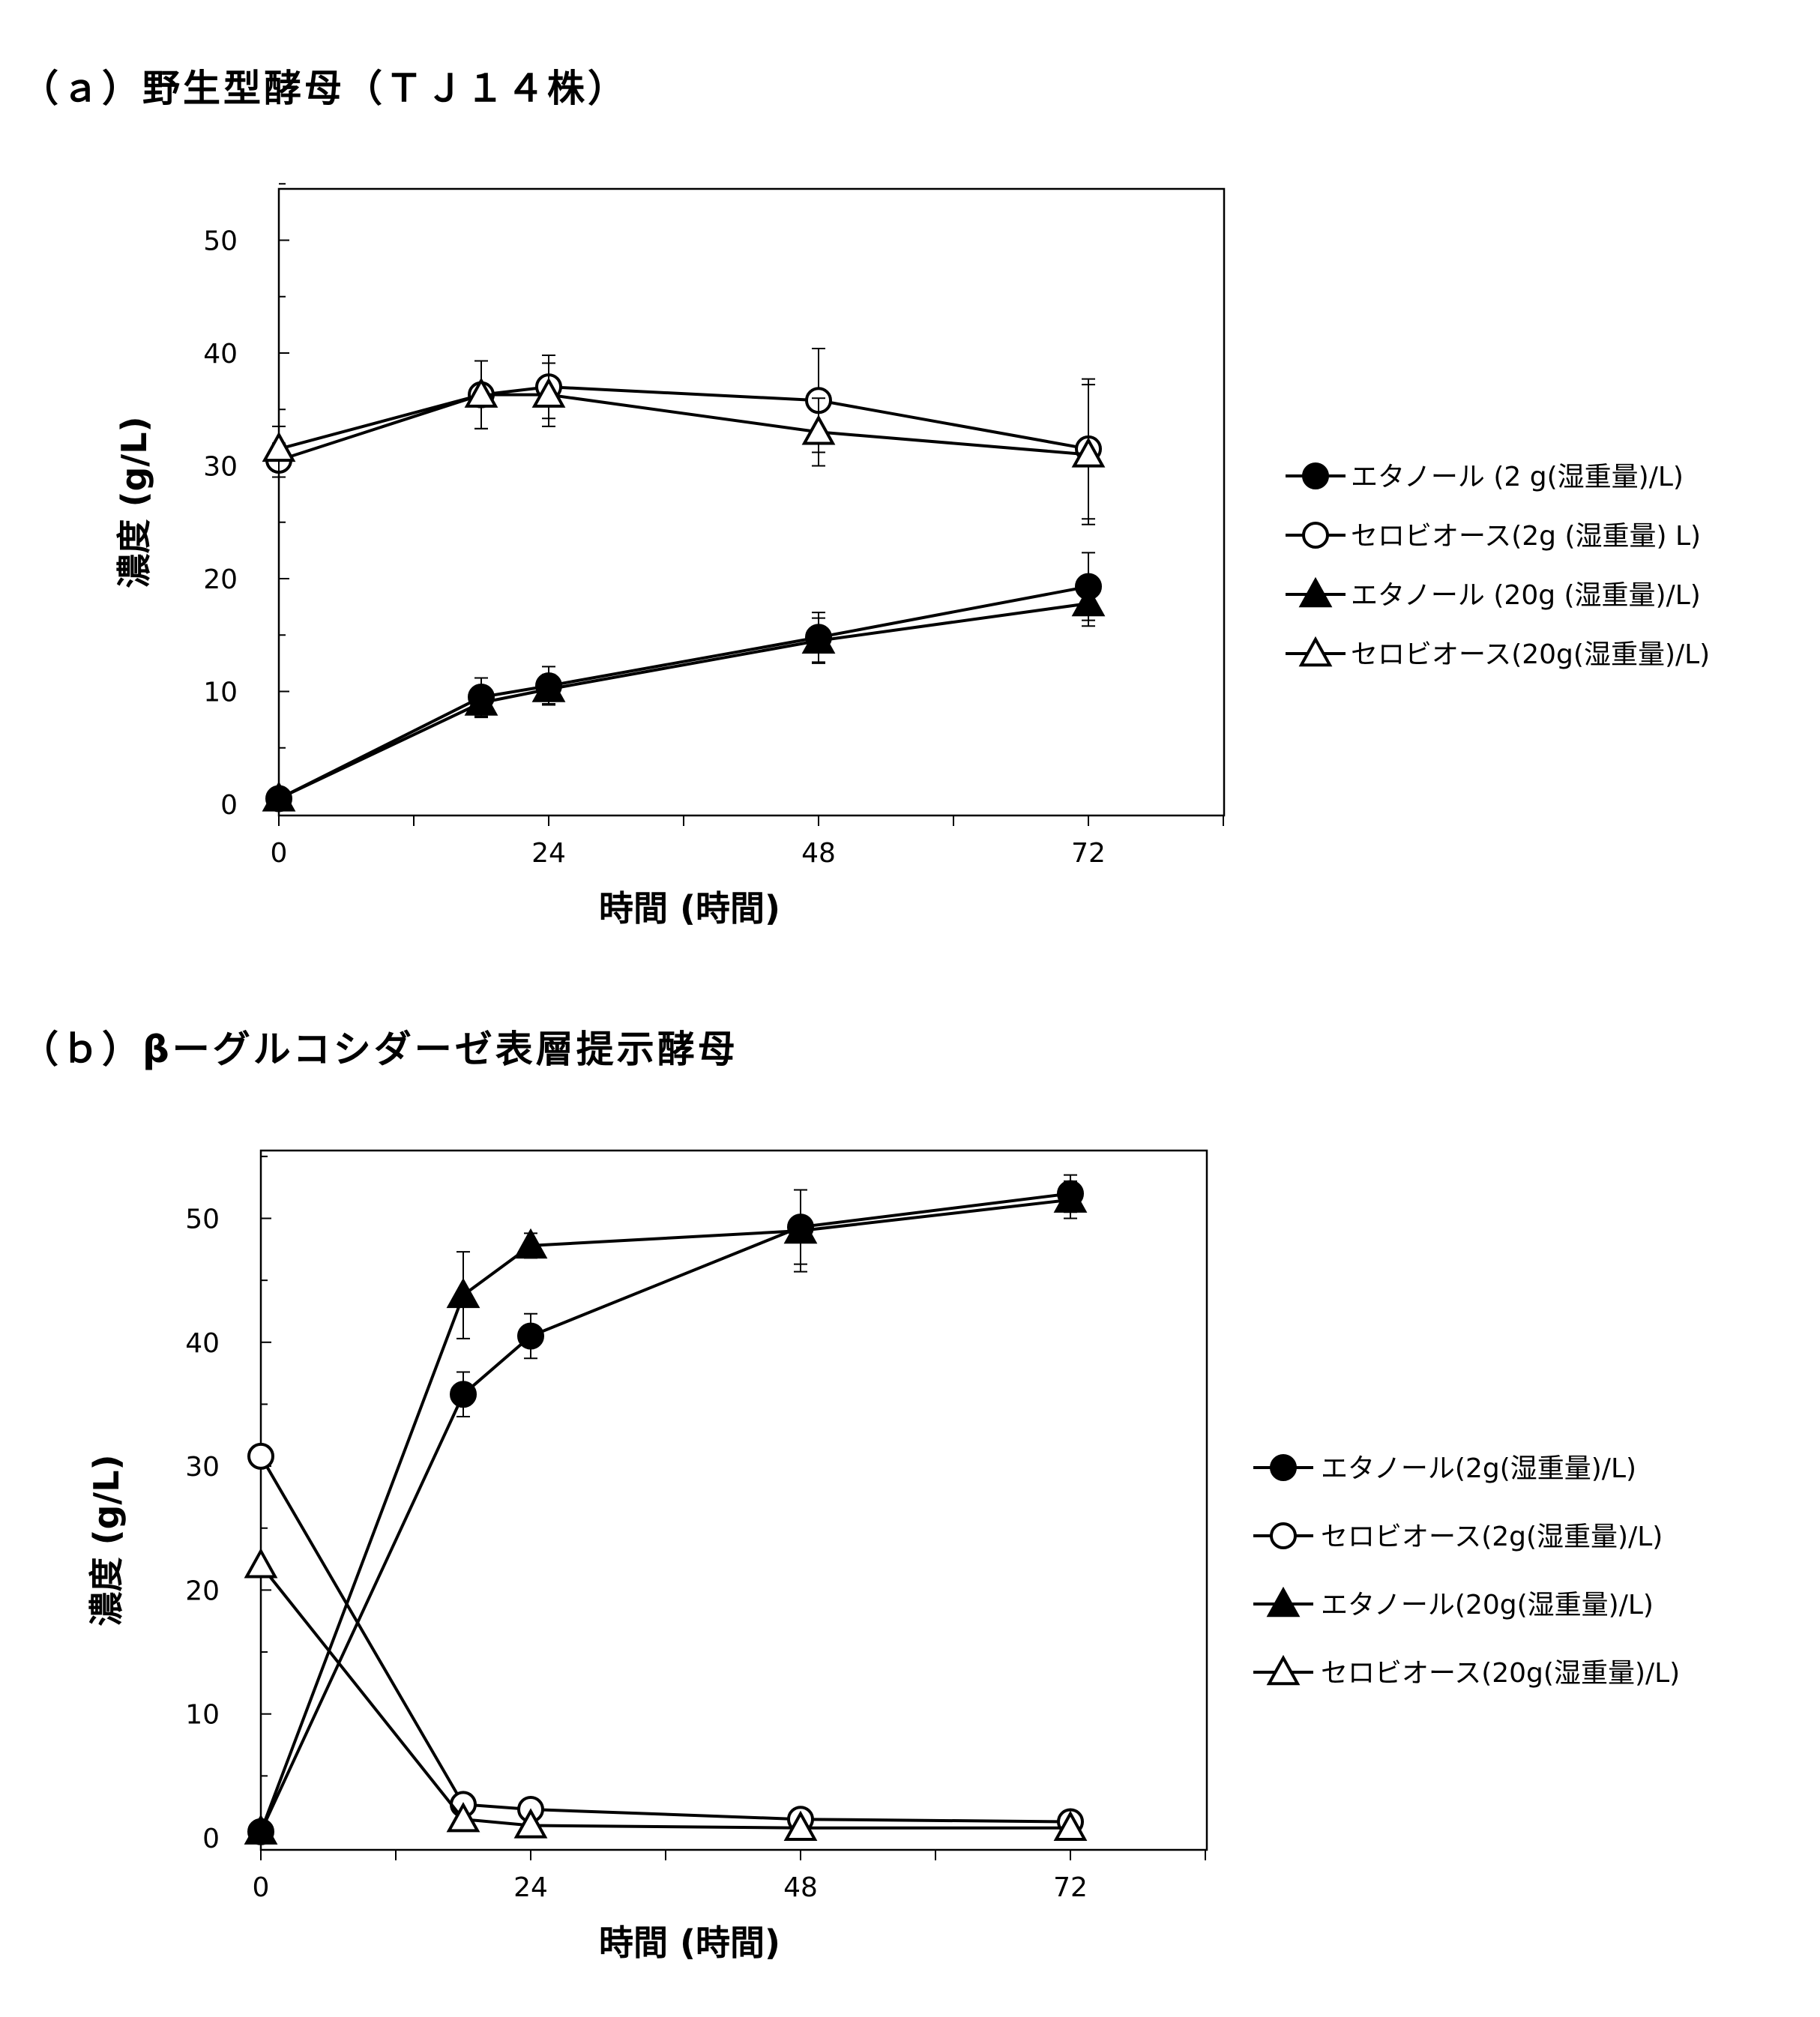  What do you see at coordinates (665, 1696) in the screenshot?
I see `chart-b-series-4-line` at bounding box center [665, 1696].